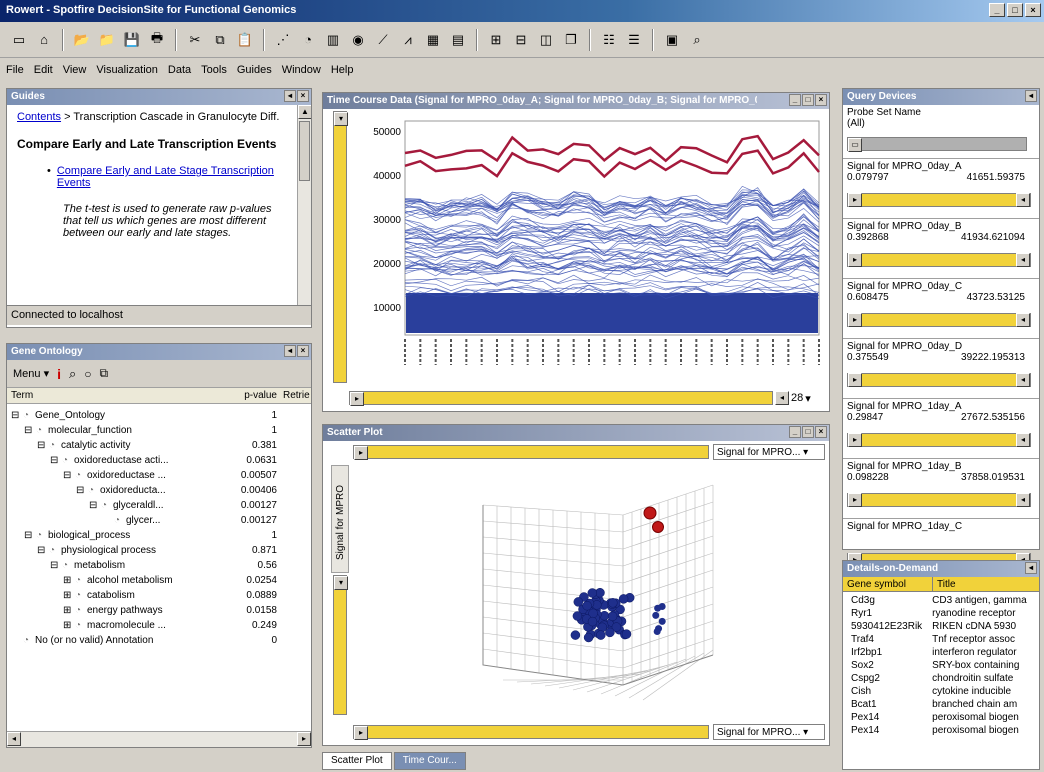 This screenshot has height=772, width=1044. What do you see at coordinates (179, 70) in the screenshot?
I see `menu-data: Data` at bounding box center [179, 70].